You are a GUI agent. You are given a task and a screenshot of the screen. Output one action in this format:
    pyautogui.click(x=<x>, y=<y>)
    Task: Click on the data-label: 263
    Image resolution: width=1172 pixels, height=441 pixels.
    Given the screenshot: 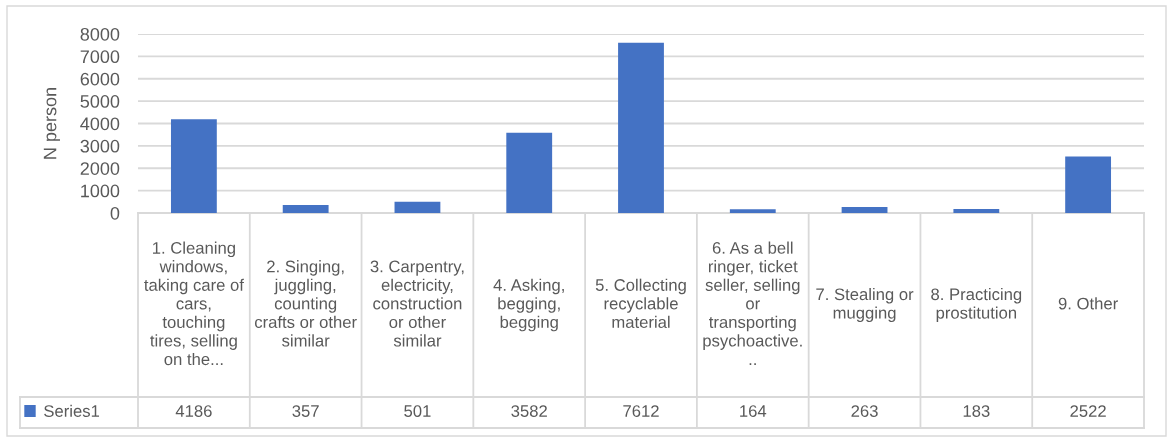 What is the action you would take?
    pyautogui.click(x=864, y=411)
    